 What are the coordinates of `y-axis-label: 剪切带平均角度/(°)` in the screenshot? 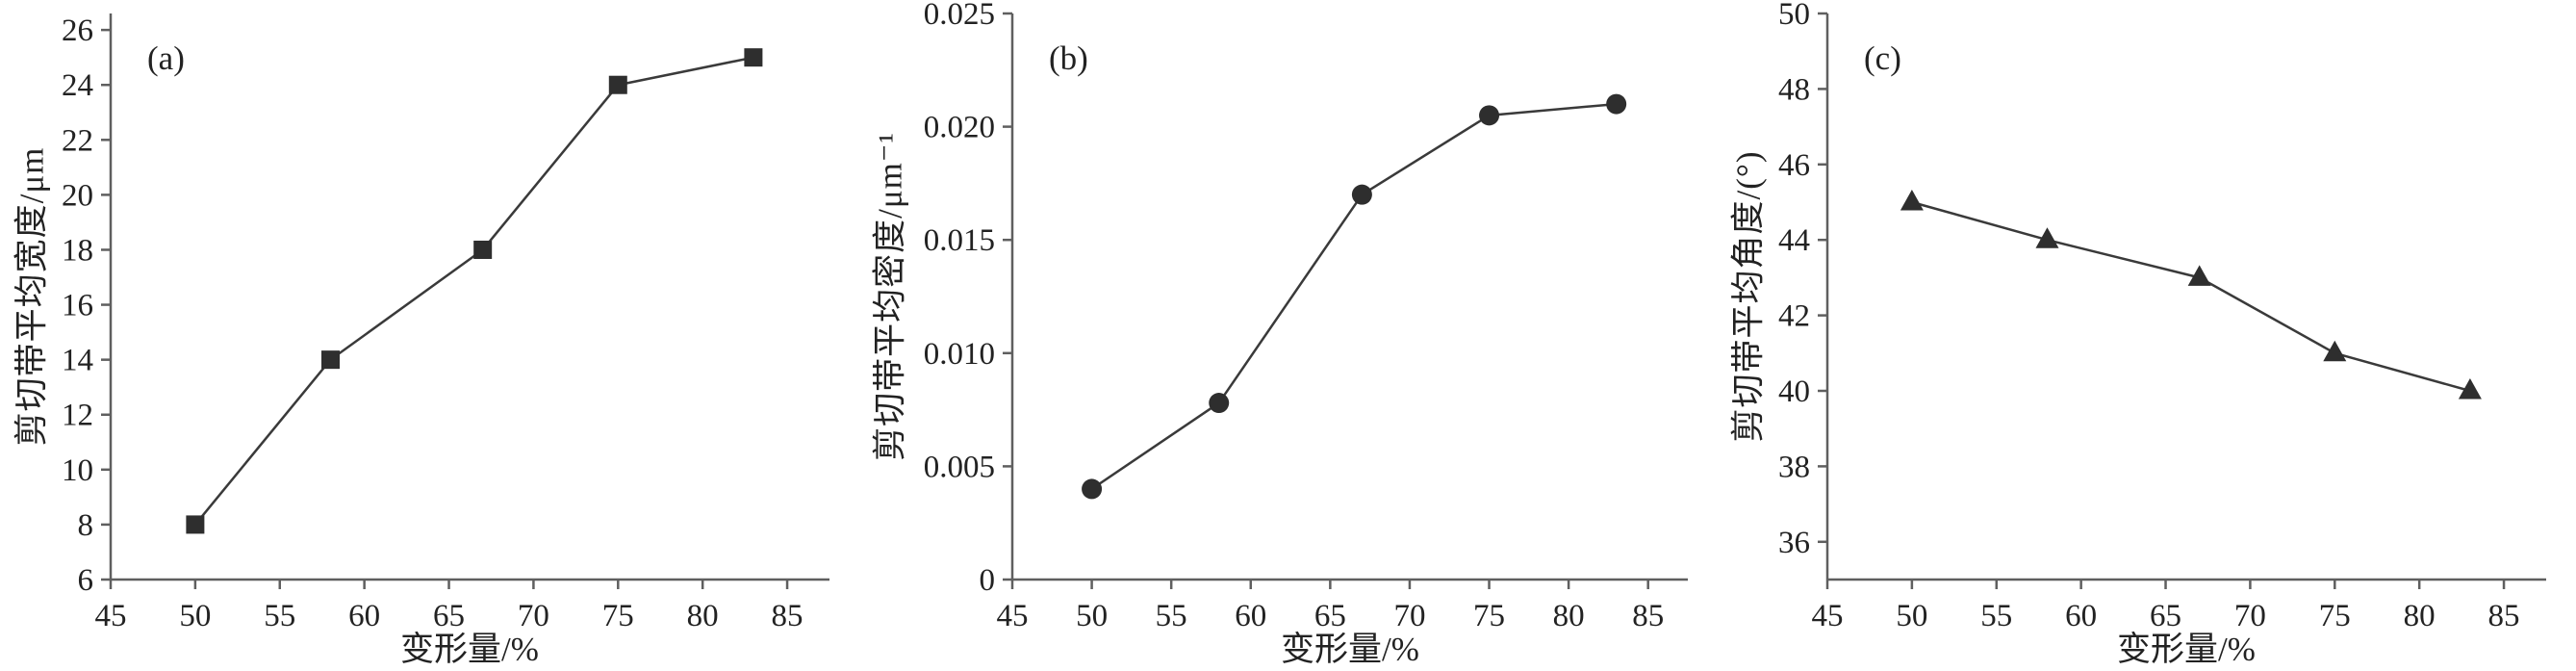 It's located at (1748, 296).